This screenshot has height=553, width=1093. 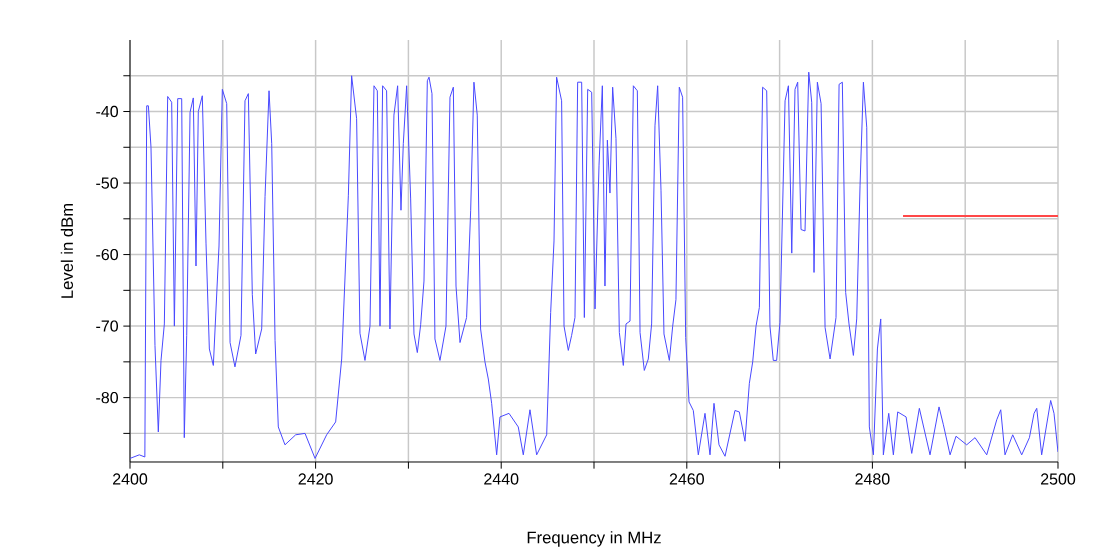 What do you see at coordinates (1058, 479) in the screenshot?
I see `x-tick-label: 2500` at bounding box center [1058, 479].